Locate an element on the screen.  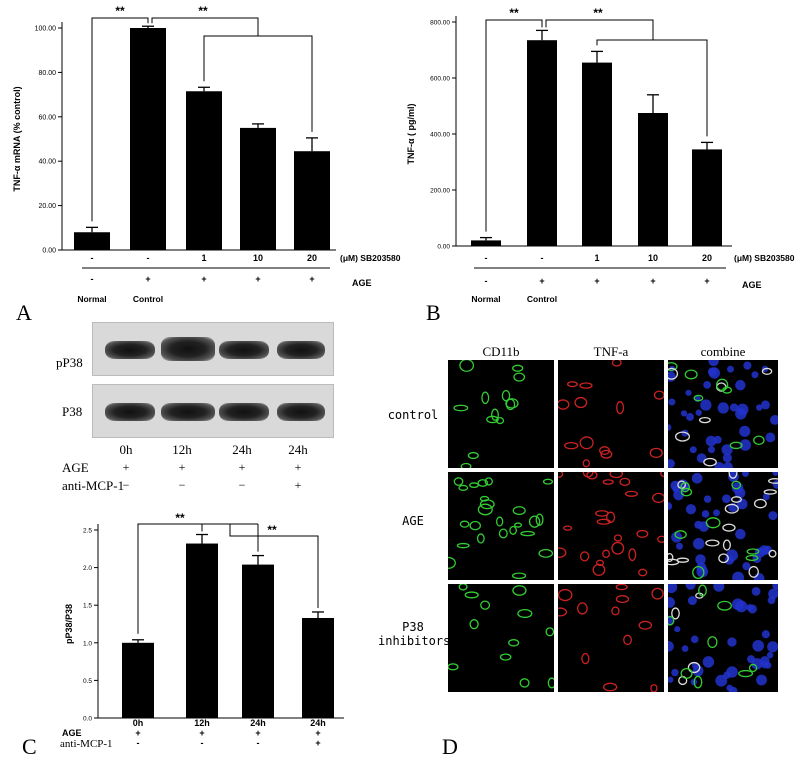
x-tick-label: 0h is located at coordinates (138, 723).